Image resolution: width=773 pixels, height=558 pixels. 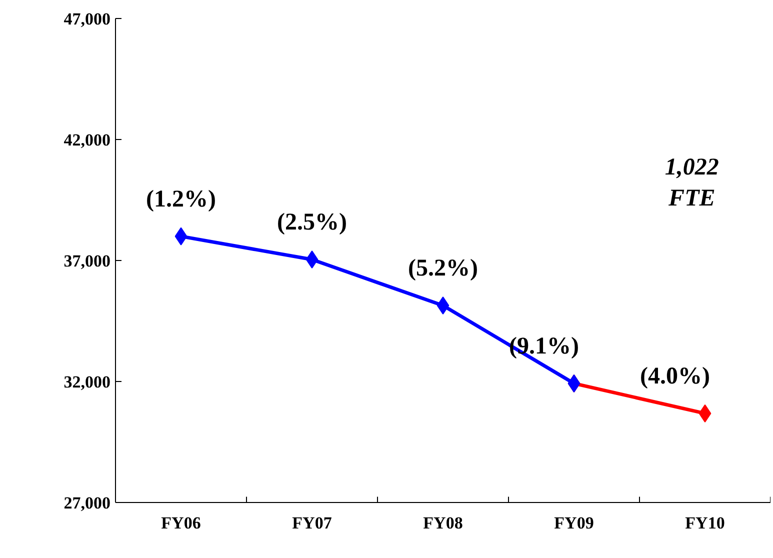 What do you see at coordinates (87, 140) in the screenshot?
I see `y-tick-label: 42,000` at bounding box center [87, 140].